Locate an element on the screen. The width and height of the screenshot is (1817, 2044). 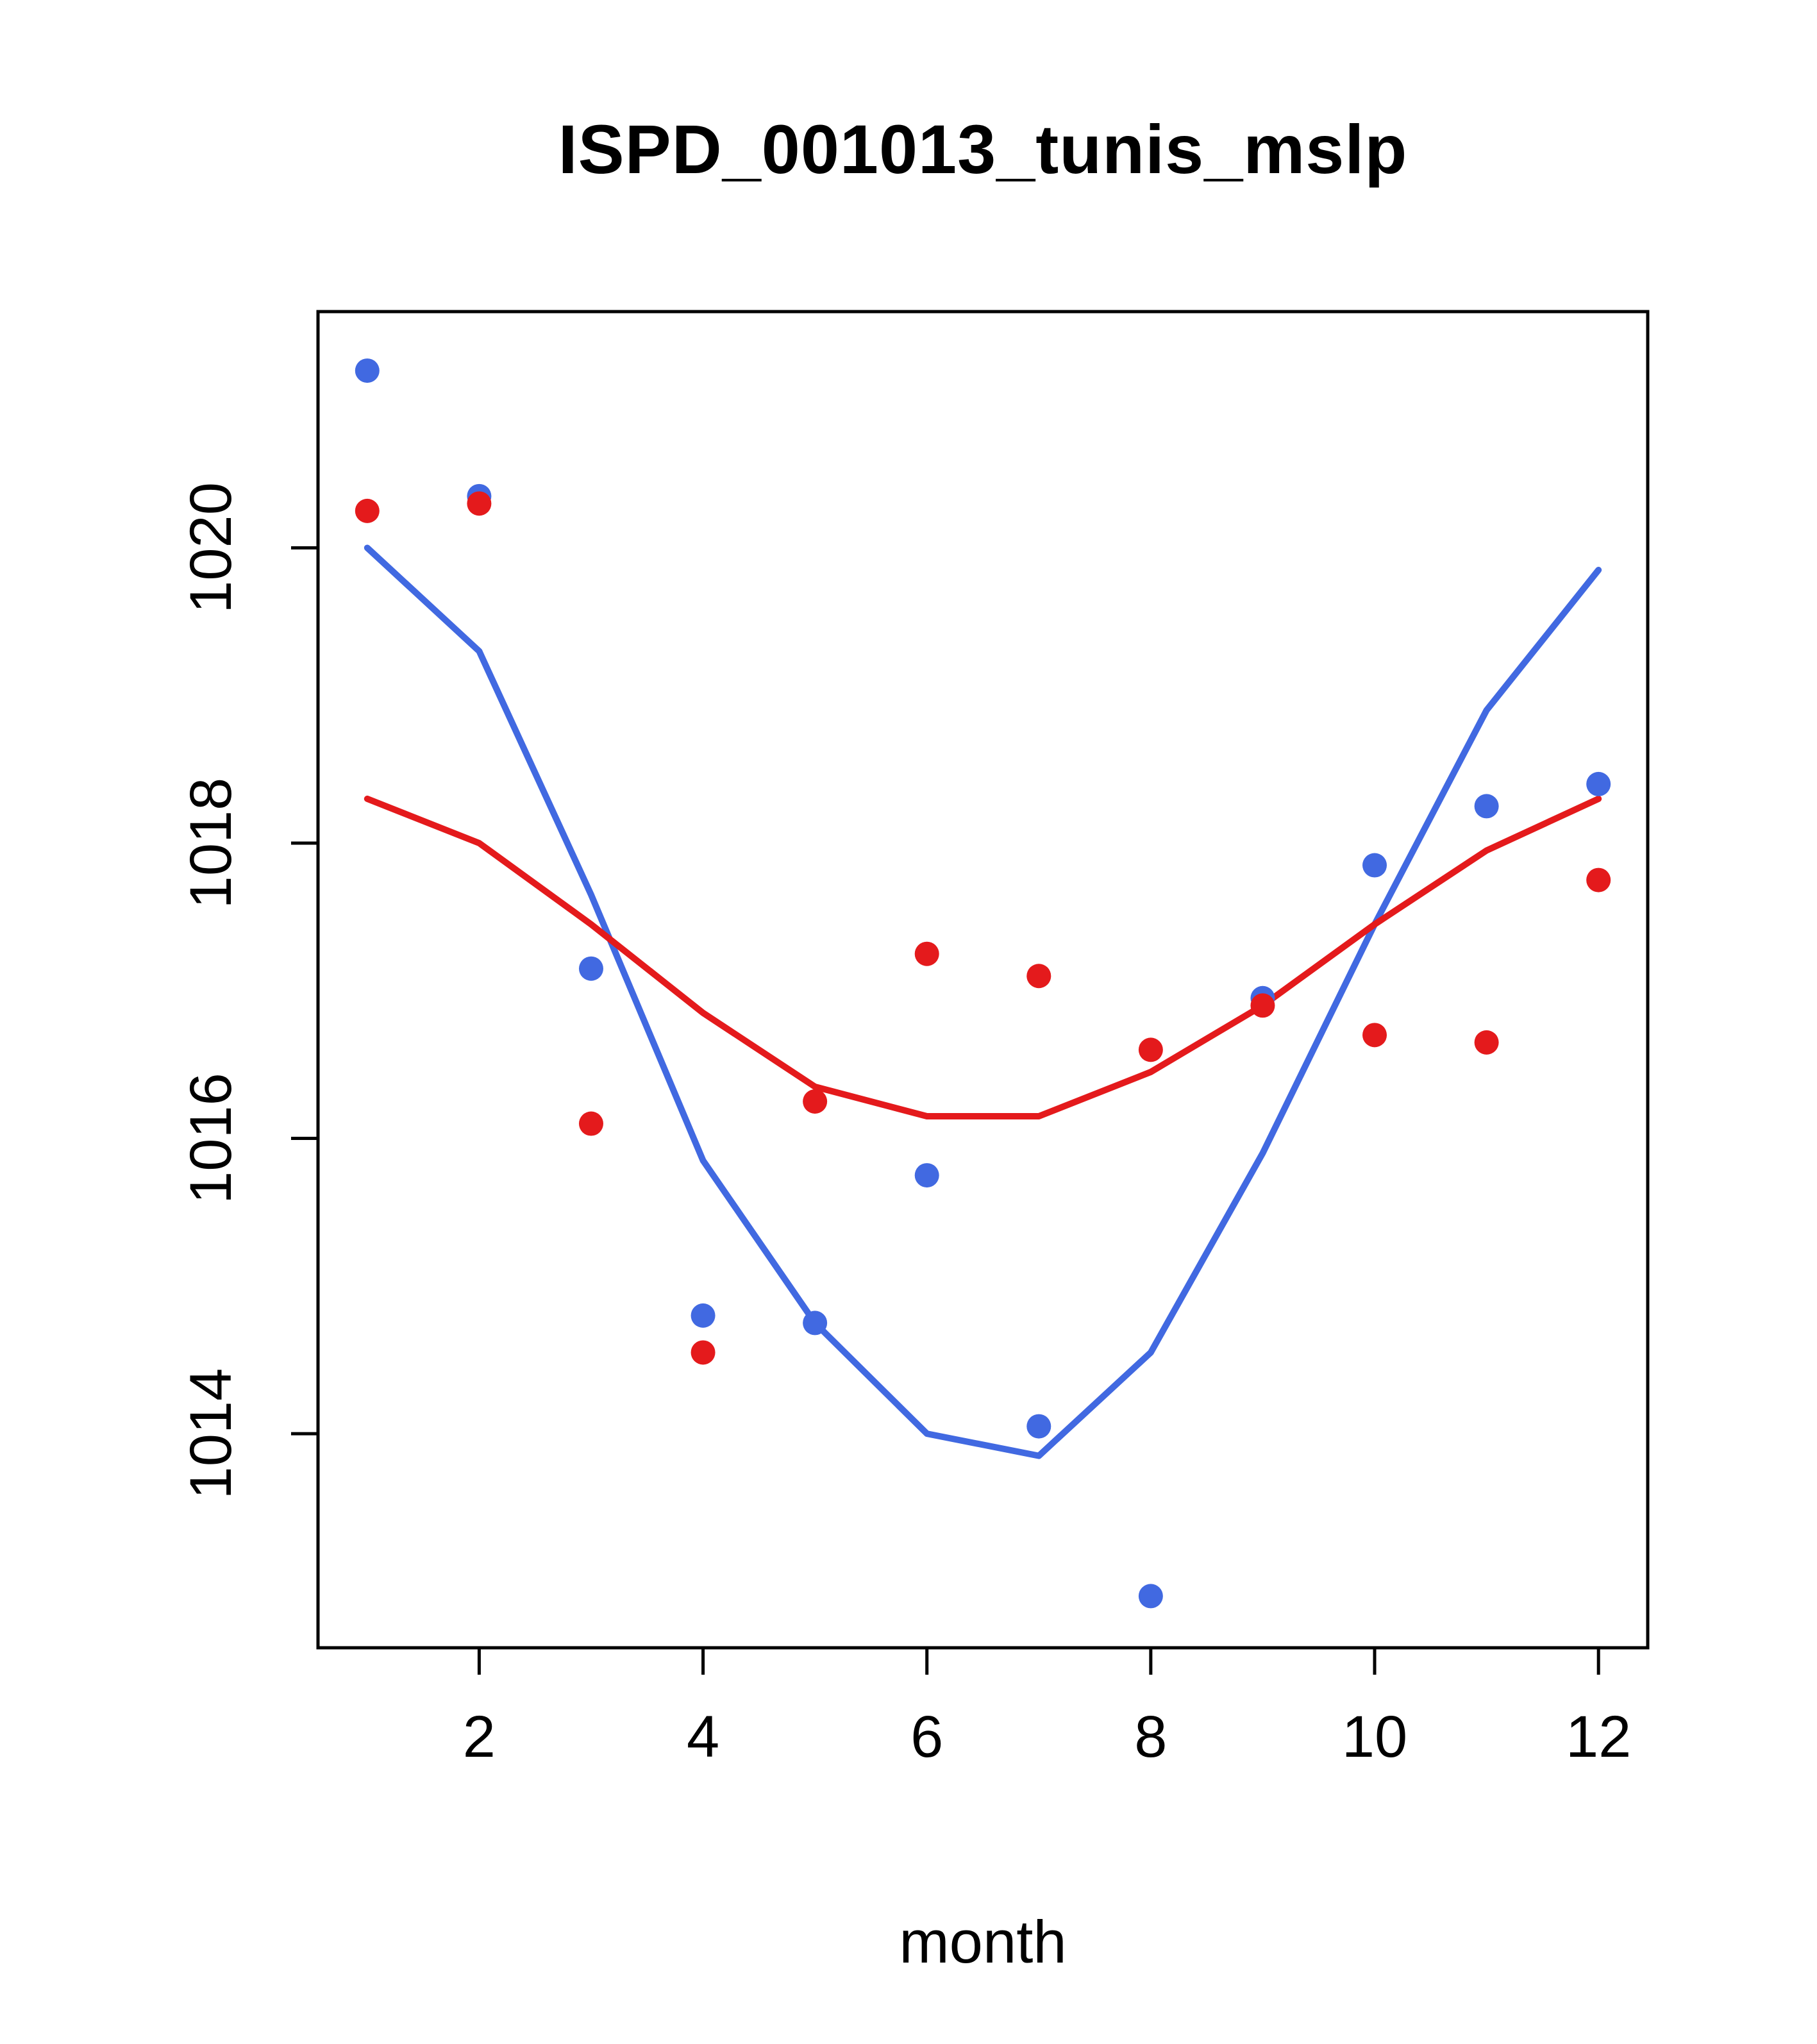
y-tick-label: 1014 is located at coordinates (211, 1434).